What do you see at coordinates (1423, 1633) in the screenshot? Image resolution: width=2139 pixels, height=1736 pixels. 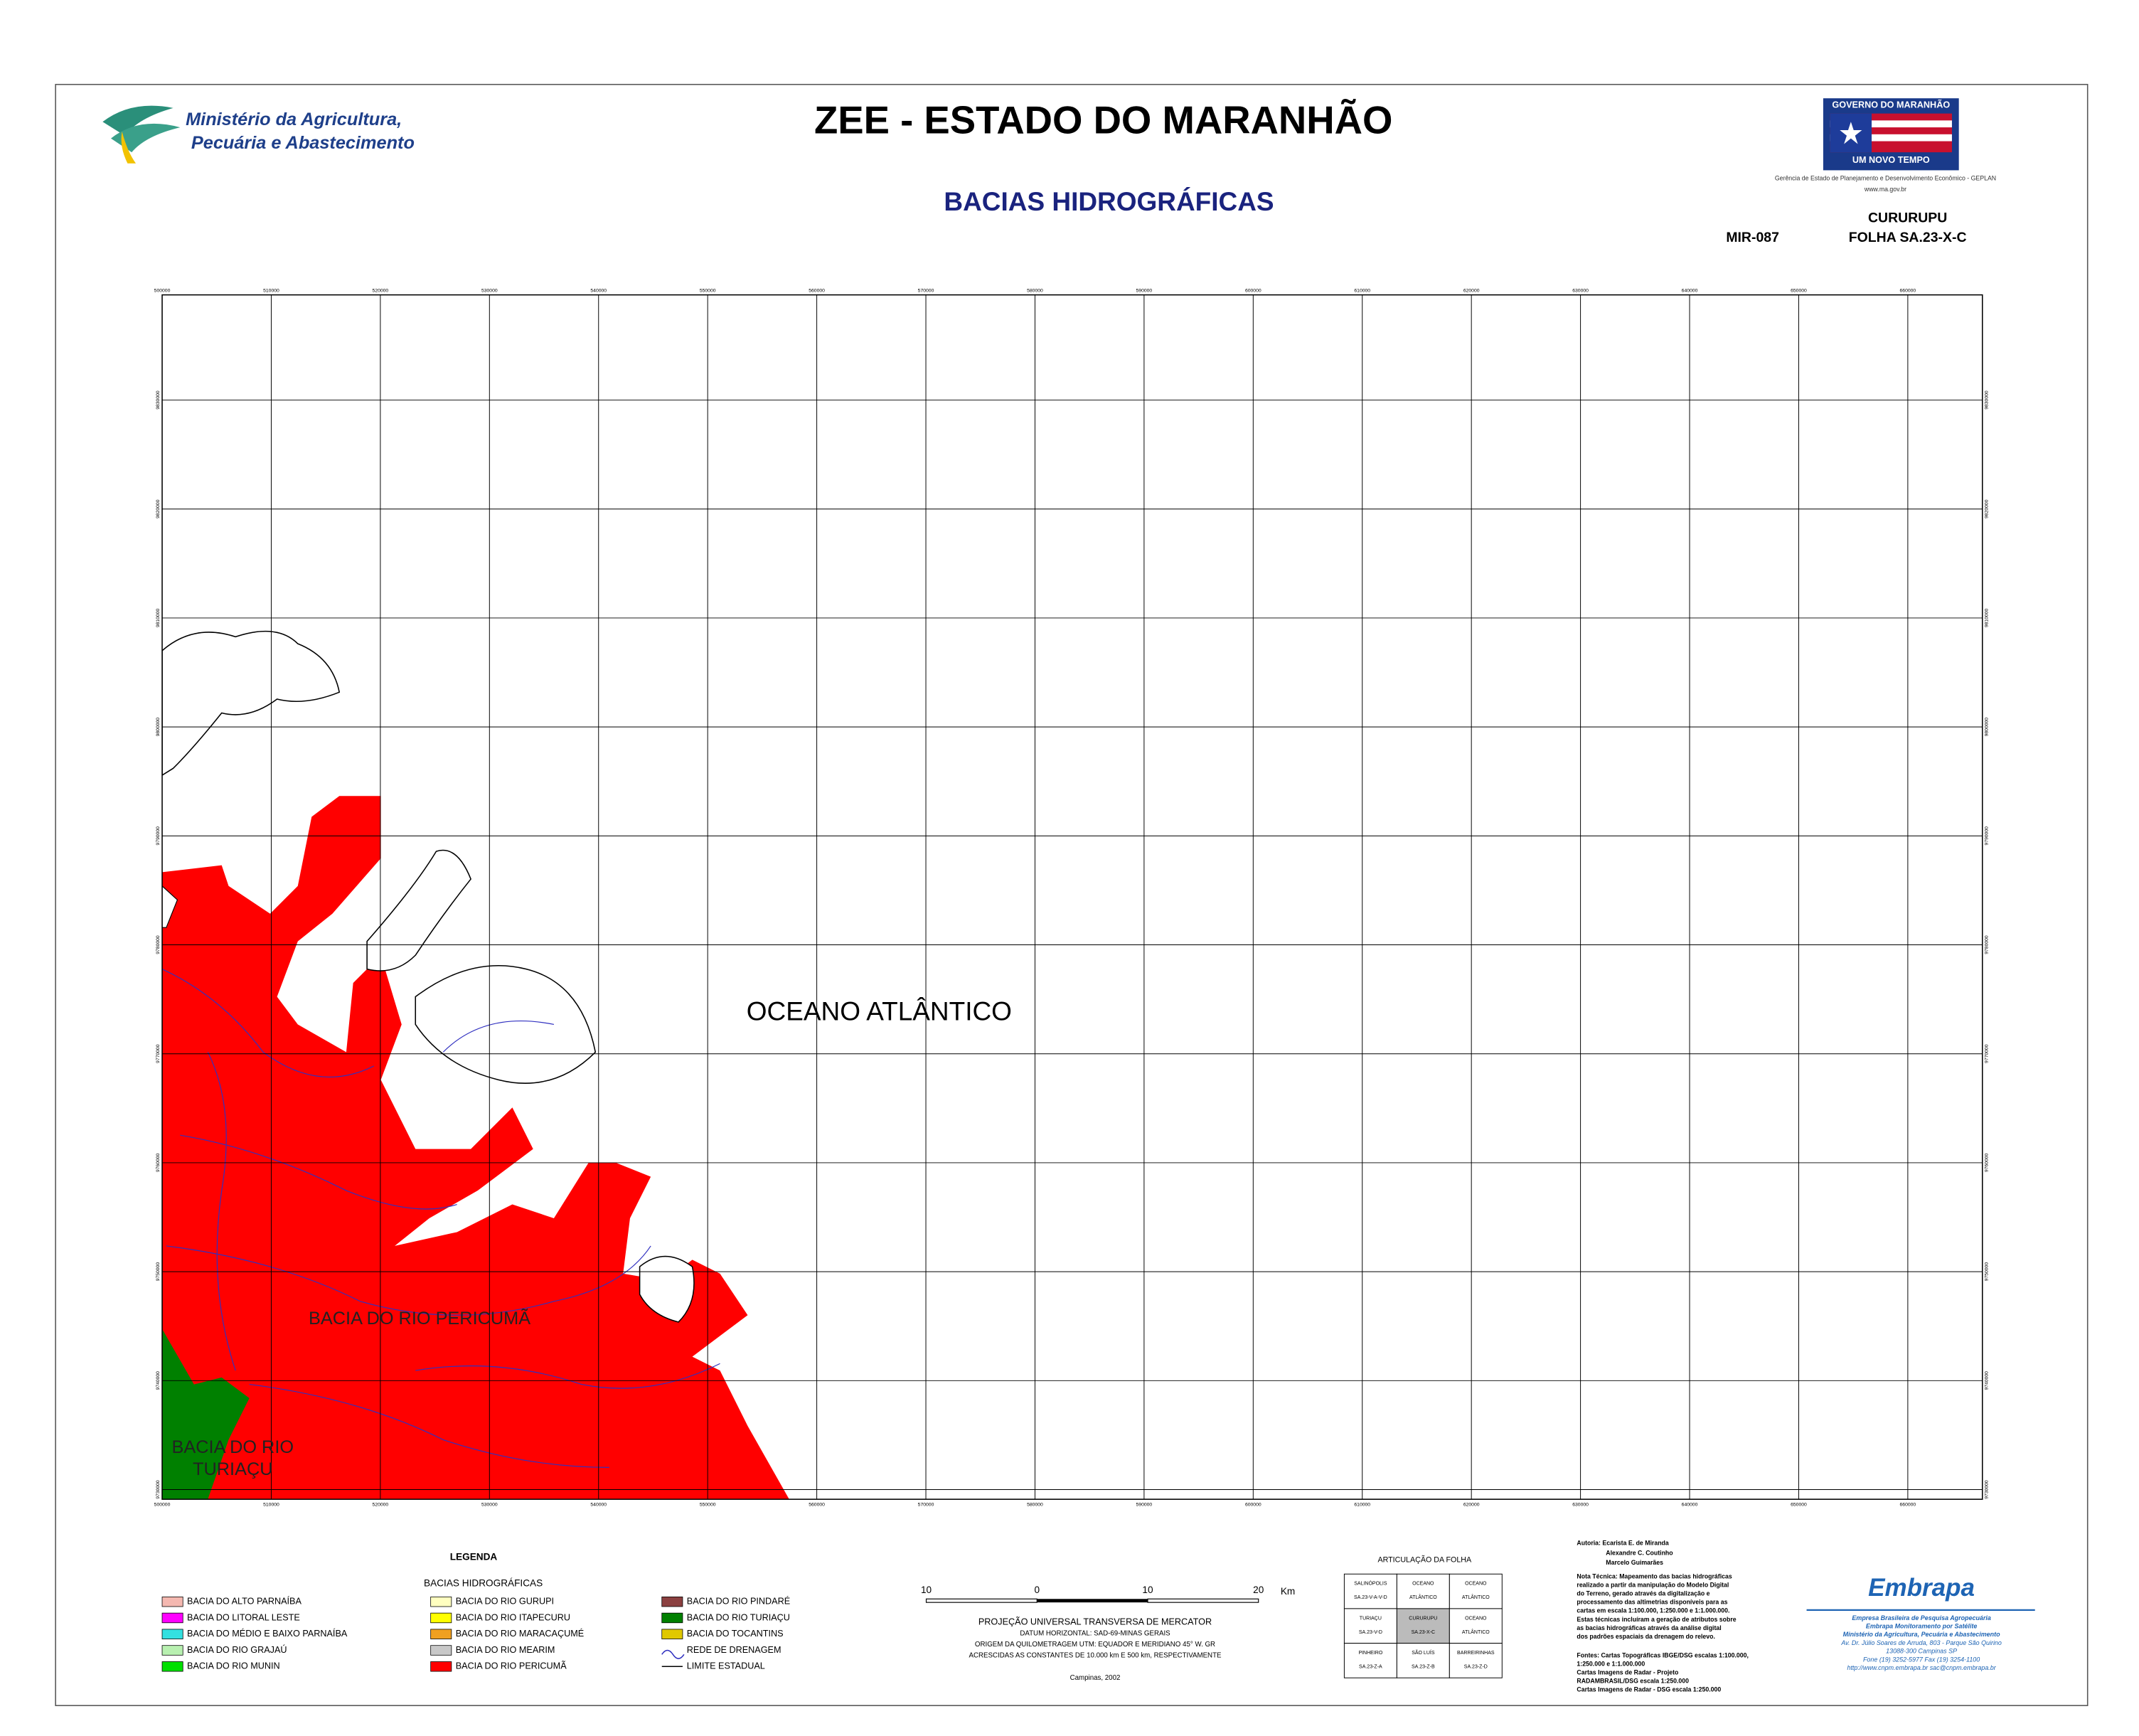 I see `articulation-label: SA.23-X-C` at bounding box center [1423, 1633].